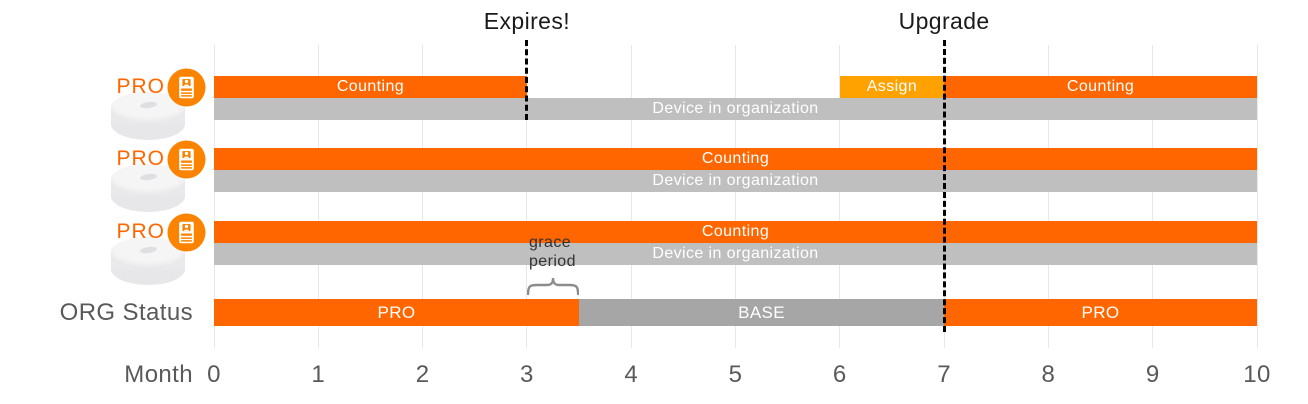 Image resolution: width=1308 pixels, height=404 pixels. What do you see at coordinates (527, 80) in the screenshot?
I see `expires-dashed-line` at bounding box center [527, 80].